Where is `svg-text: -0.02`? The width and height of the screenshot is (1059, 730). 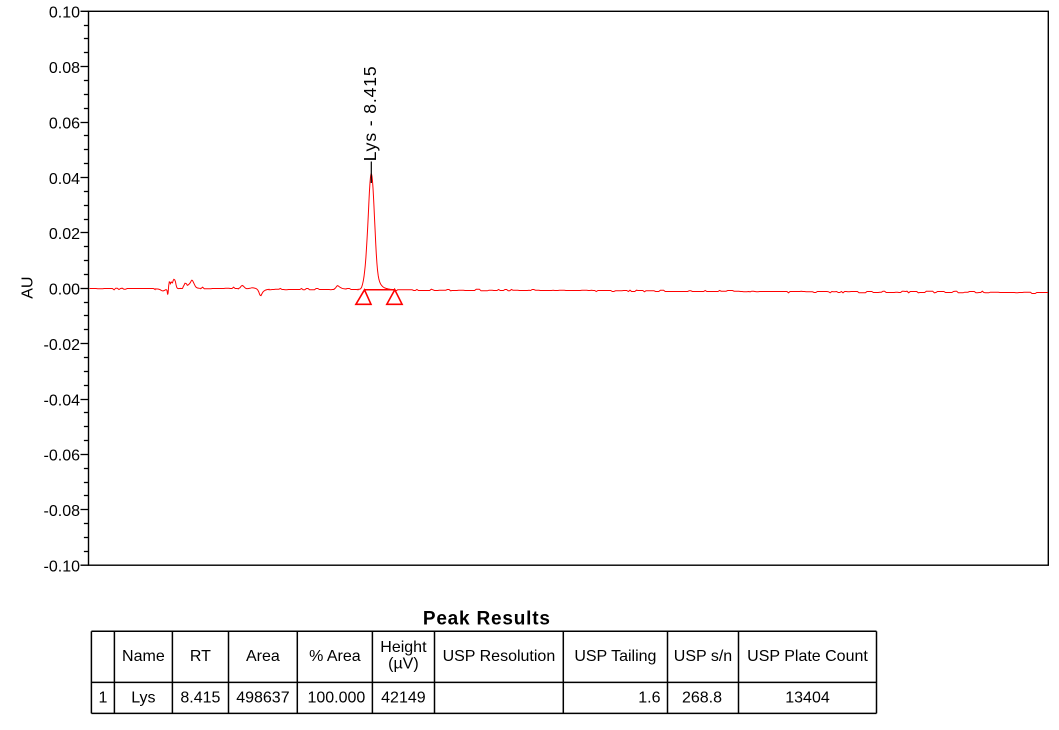
svg-text: -0.02 is located at coordinates (62, 345).